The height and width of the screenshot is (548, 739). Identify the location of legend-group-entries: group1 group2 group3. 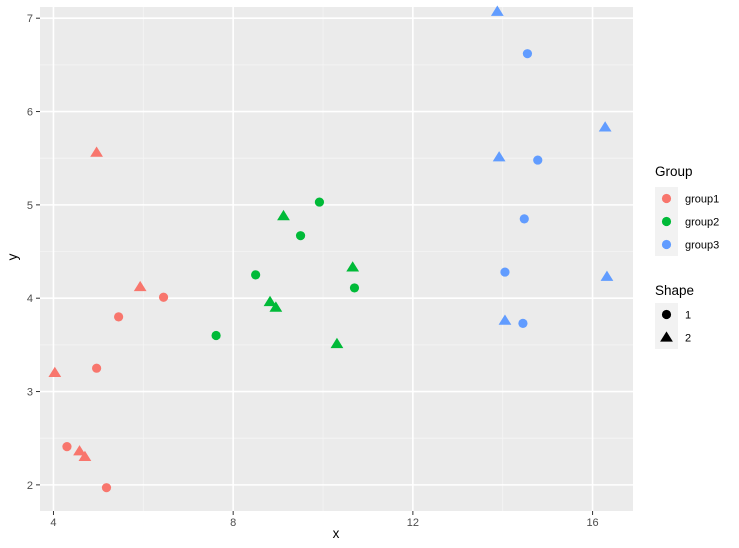
(687, 221).